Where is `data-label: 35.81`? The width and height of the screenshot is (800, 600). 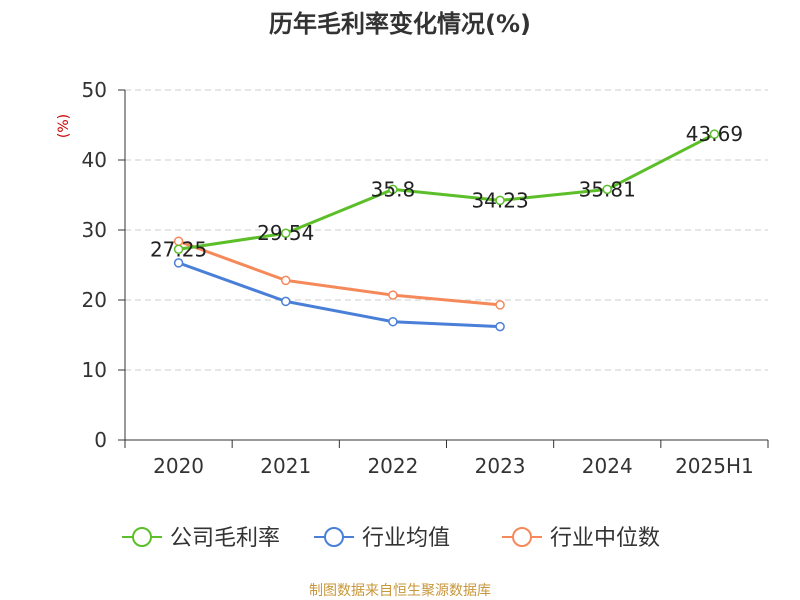
data-label: 35.81 is located at coordinates (607, 189).